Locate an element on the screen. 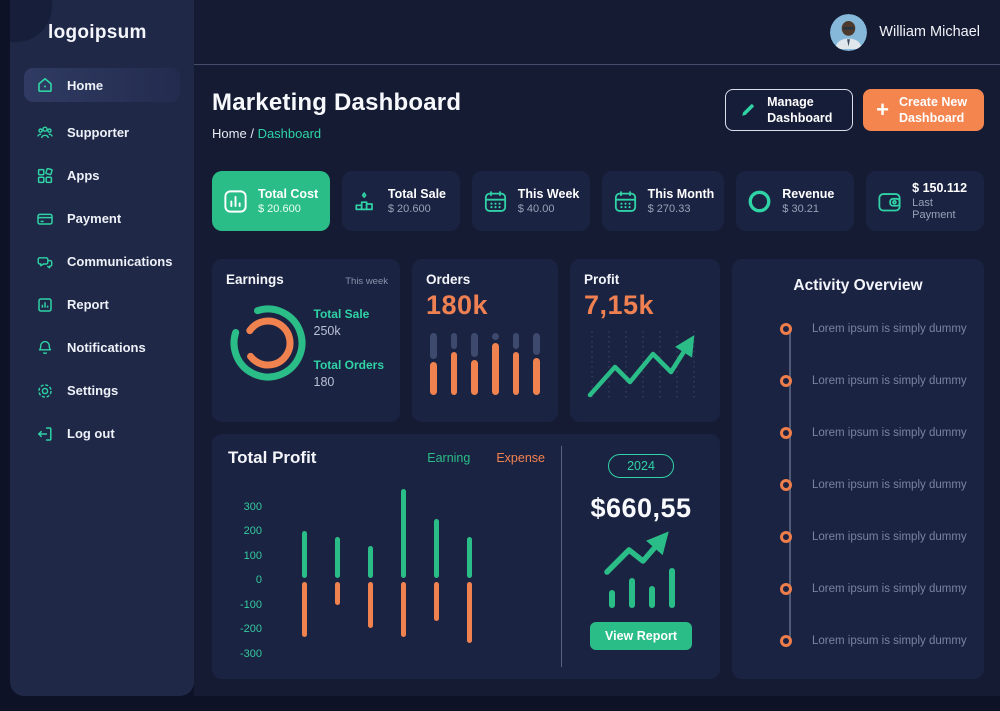 The image size is (1000, 711). user-name: William Michael is located at coordinates (929, 32).